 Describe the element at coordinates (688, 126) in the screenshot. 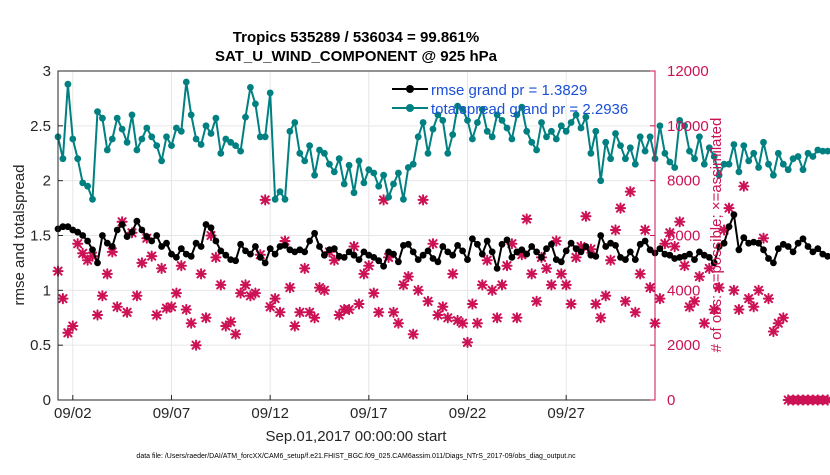

I see `y-right-tick-label: 10000` at that location.